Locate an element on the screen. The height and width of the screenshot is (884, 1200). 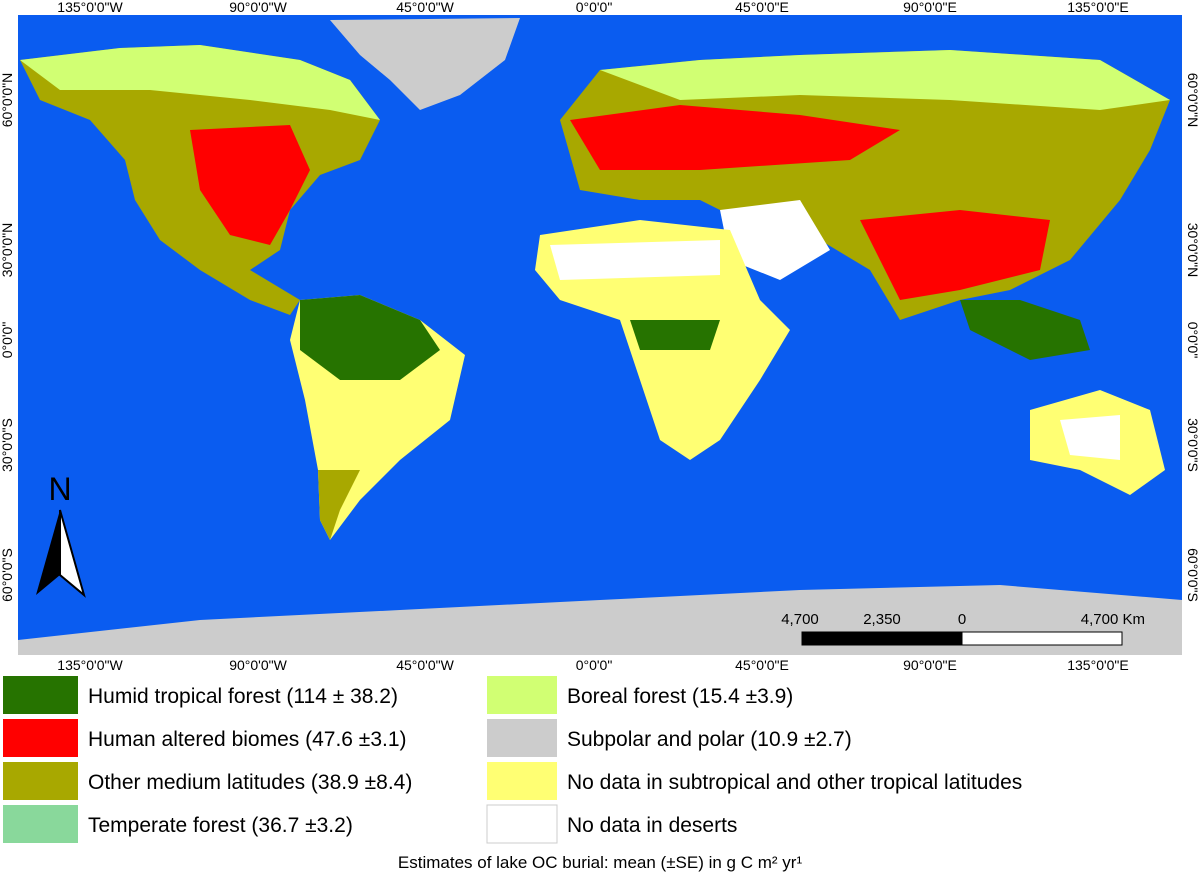
legend-label: Humid tropical forest (114 ± 38.2) is located at coordinates (243, 696).